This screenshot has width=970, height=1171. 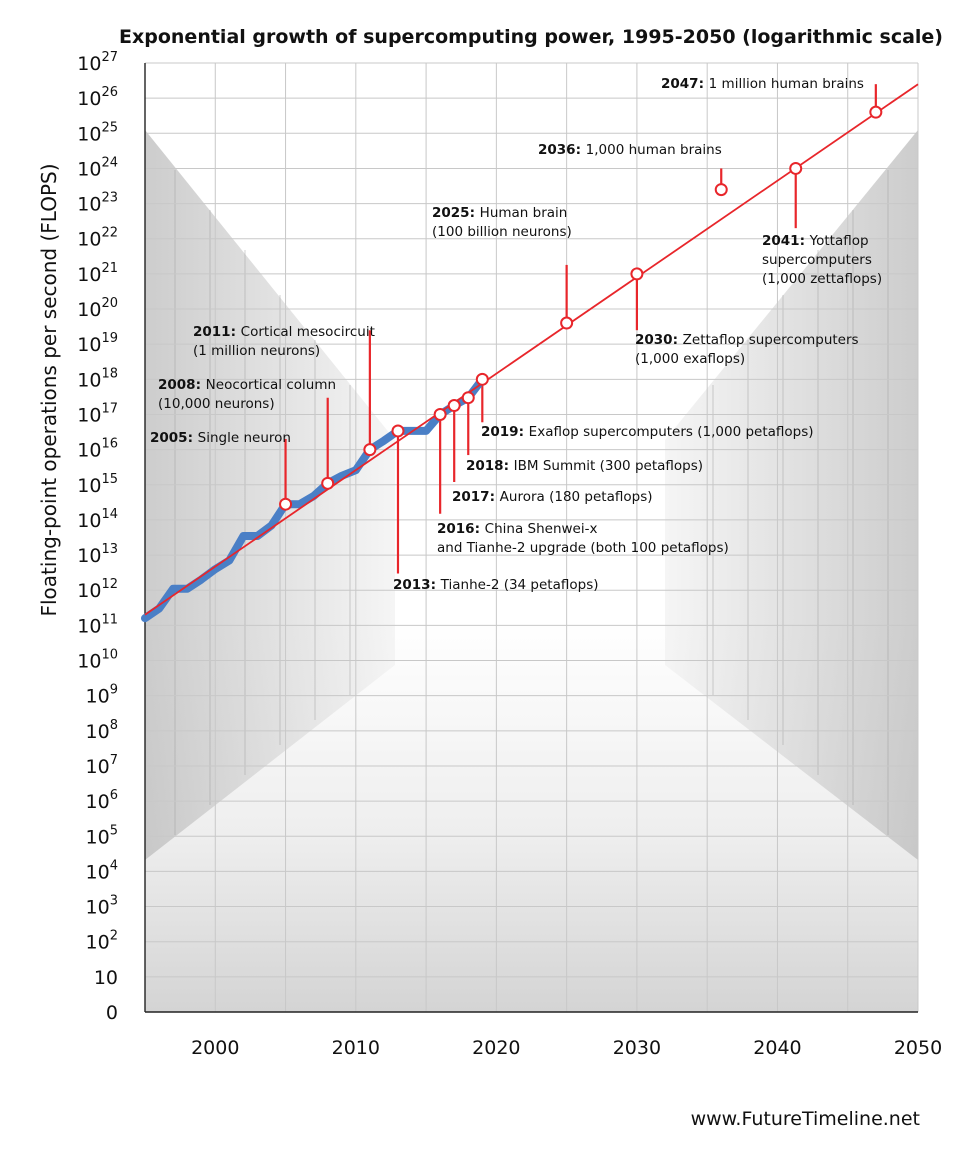 I want to click on history-series-line, so click(x=314, y=499).